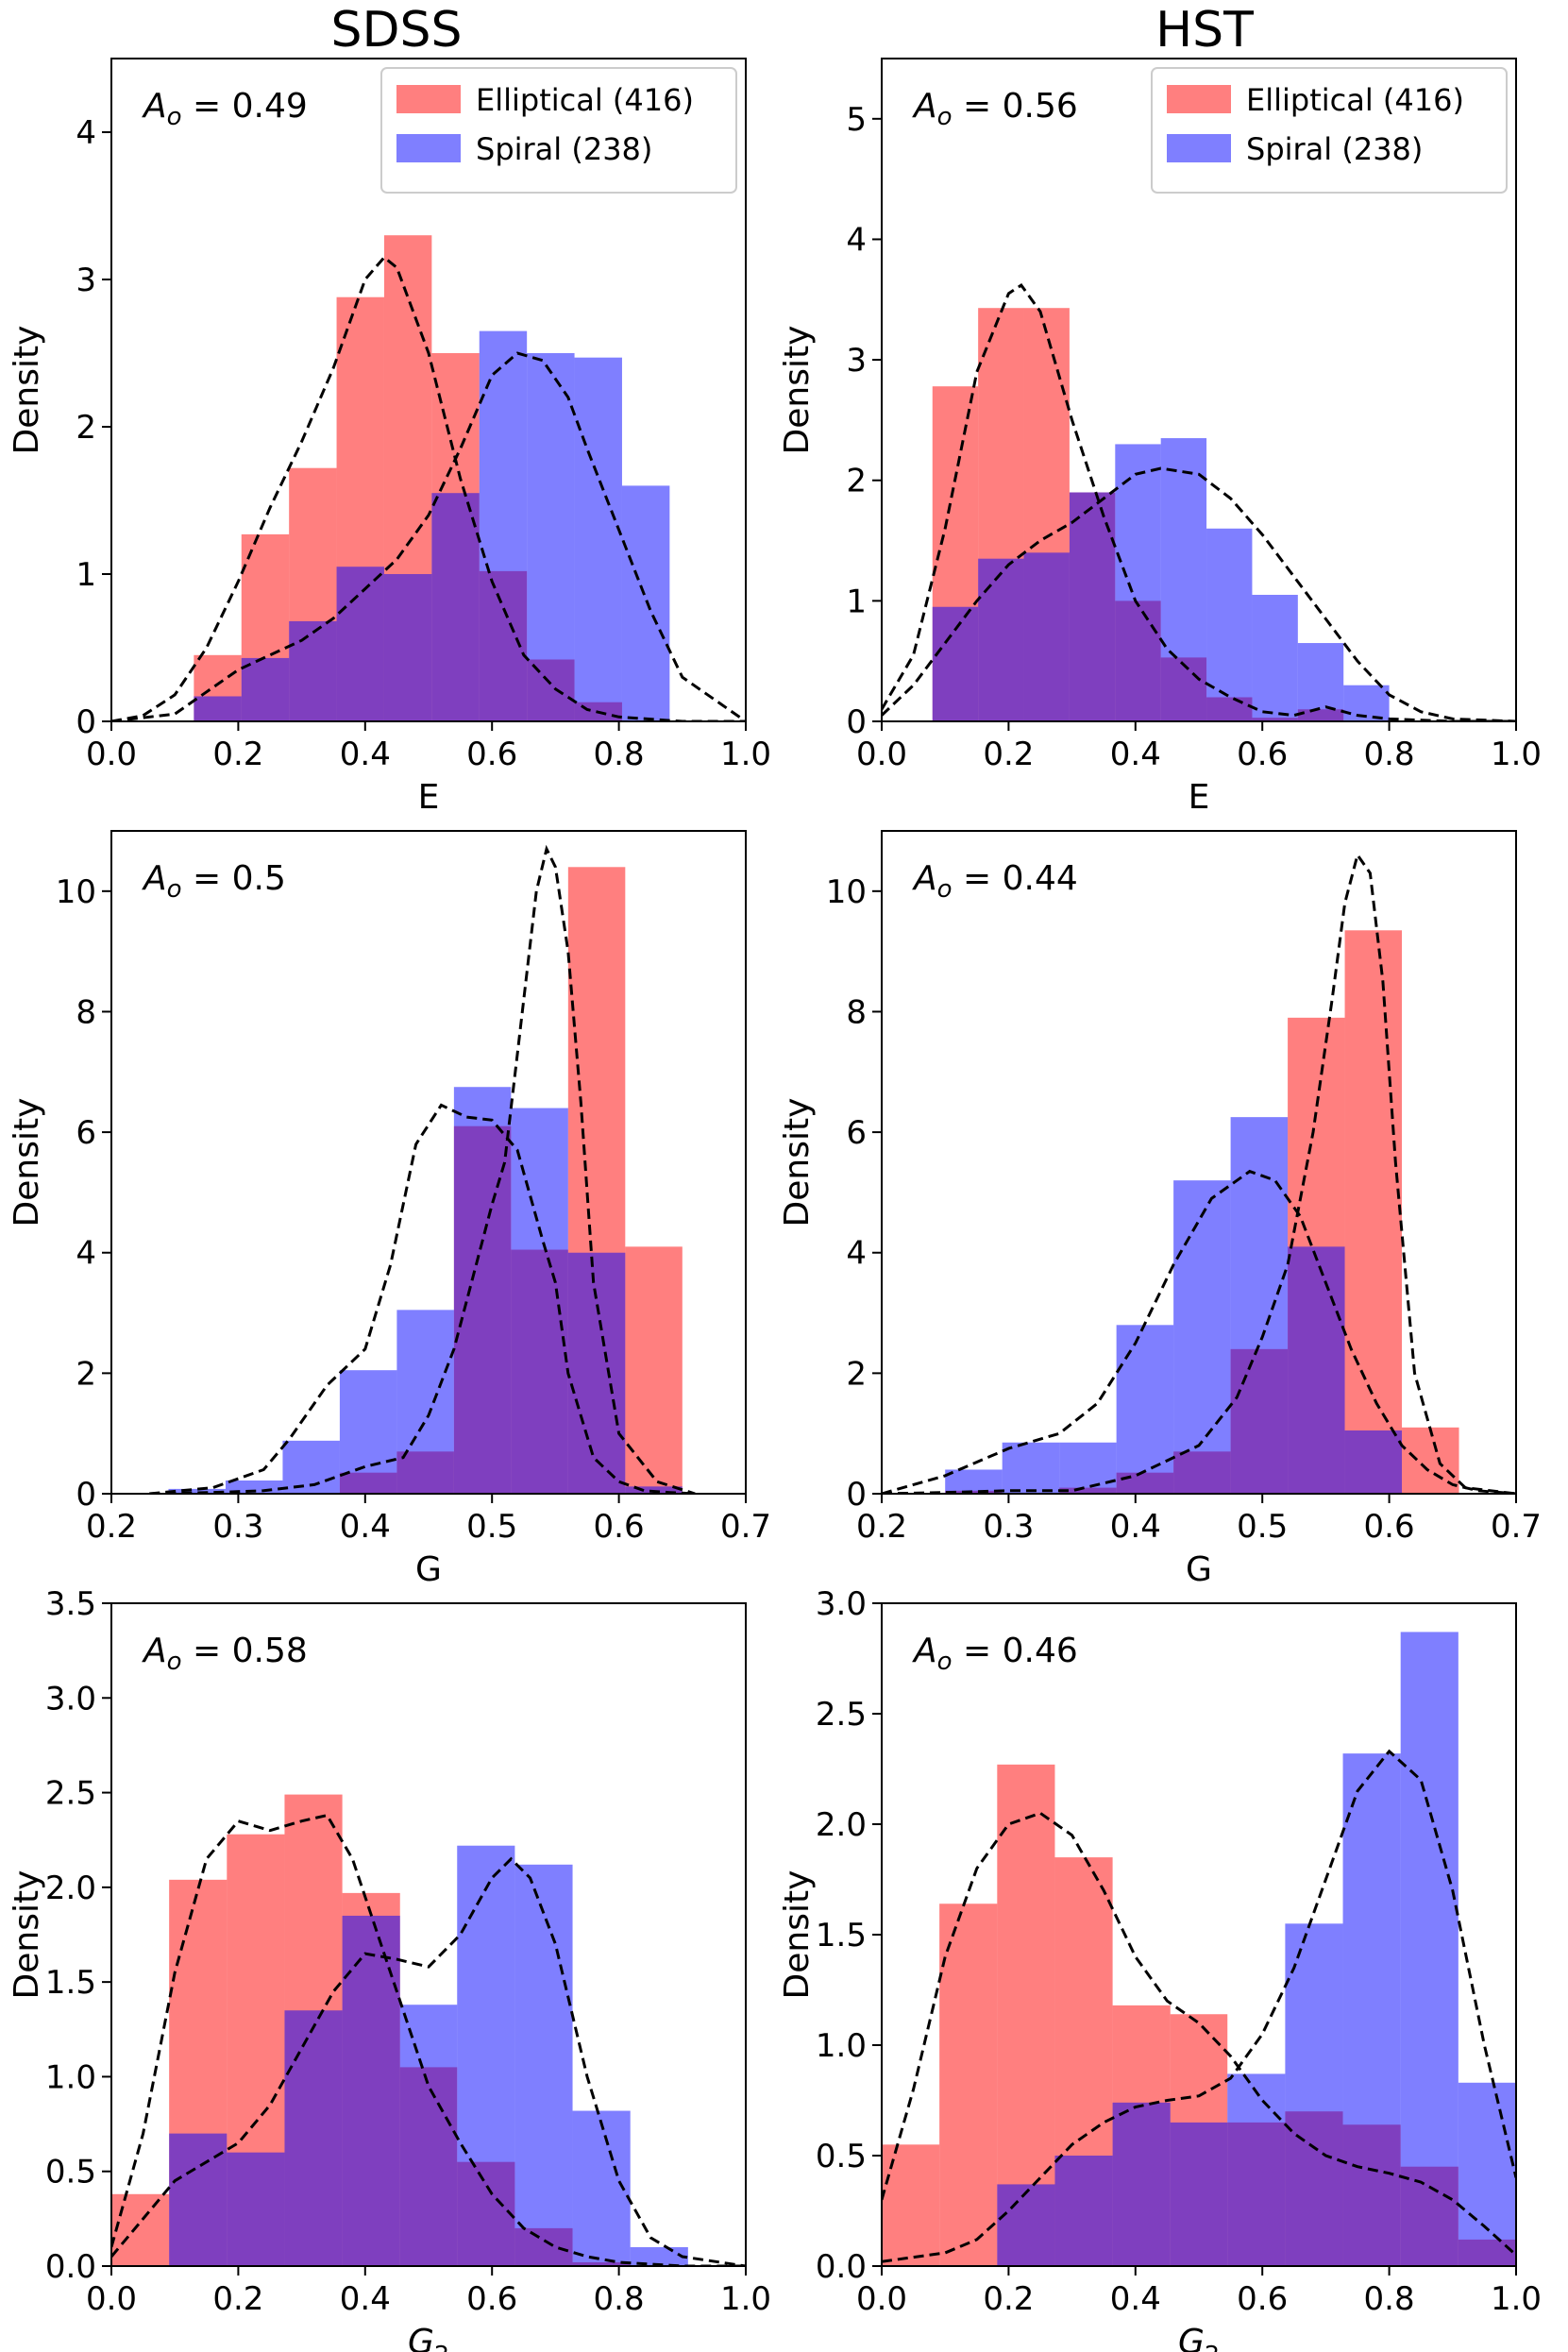 This screenshot has width=1568, height=2352. Describe the element at coordinates (214, 882) in the screenshot. I see `overlap-annotation: Ao = 0.5` at that location.